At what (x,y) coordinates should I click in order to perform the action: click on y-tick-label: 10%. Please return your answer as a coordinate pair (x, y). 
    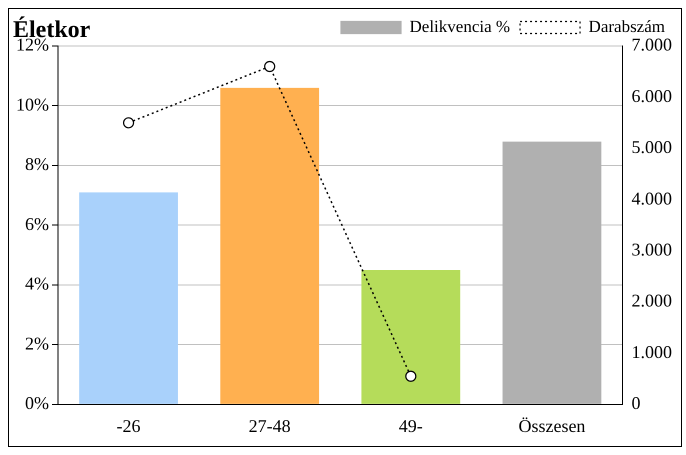
    Looking at the image, I should click on (32, 104).